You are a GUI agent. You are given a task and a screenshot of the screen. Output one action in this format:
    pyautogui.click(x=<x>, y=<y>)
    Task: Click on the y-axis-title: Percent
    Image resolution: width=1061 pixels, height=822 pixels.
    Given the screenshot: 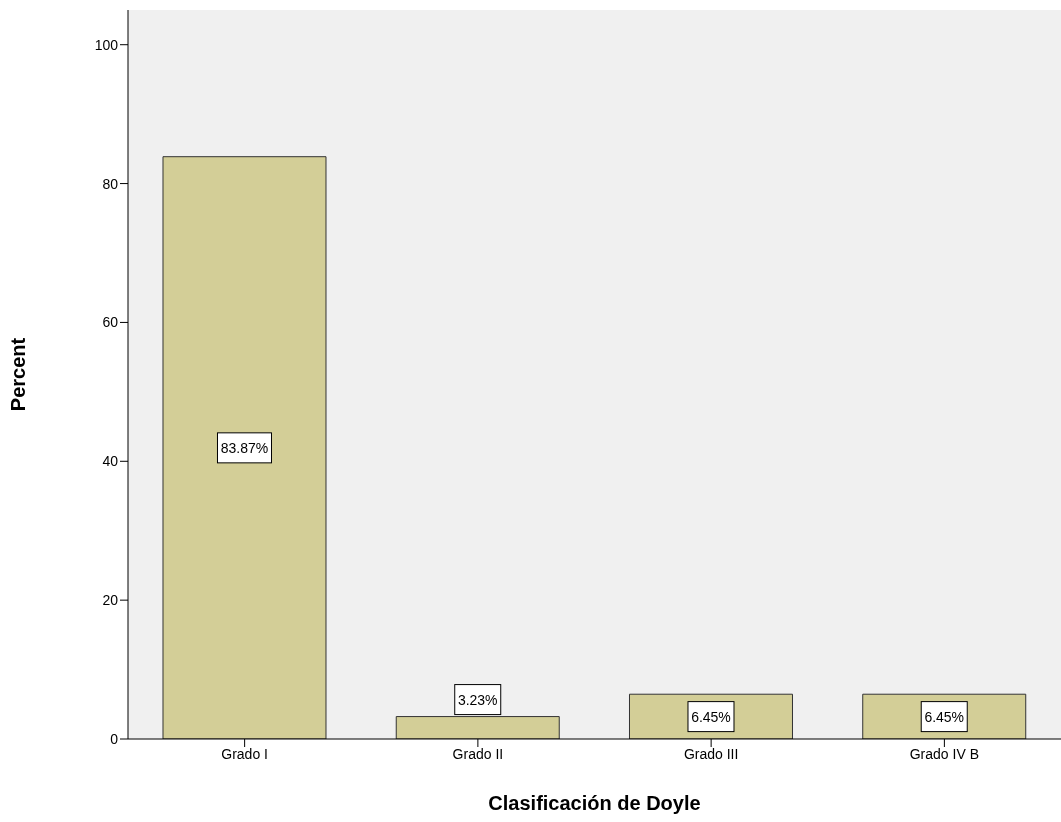 What is the action you would take?
    pyautogui.click(x=18, y=374)
    